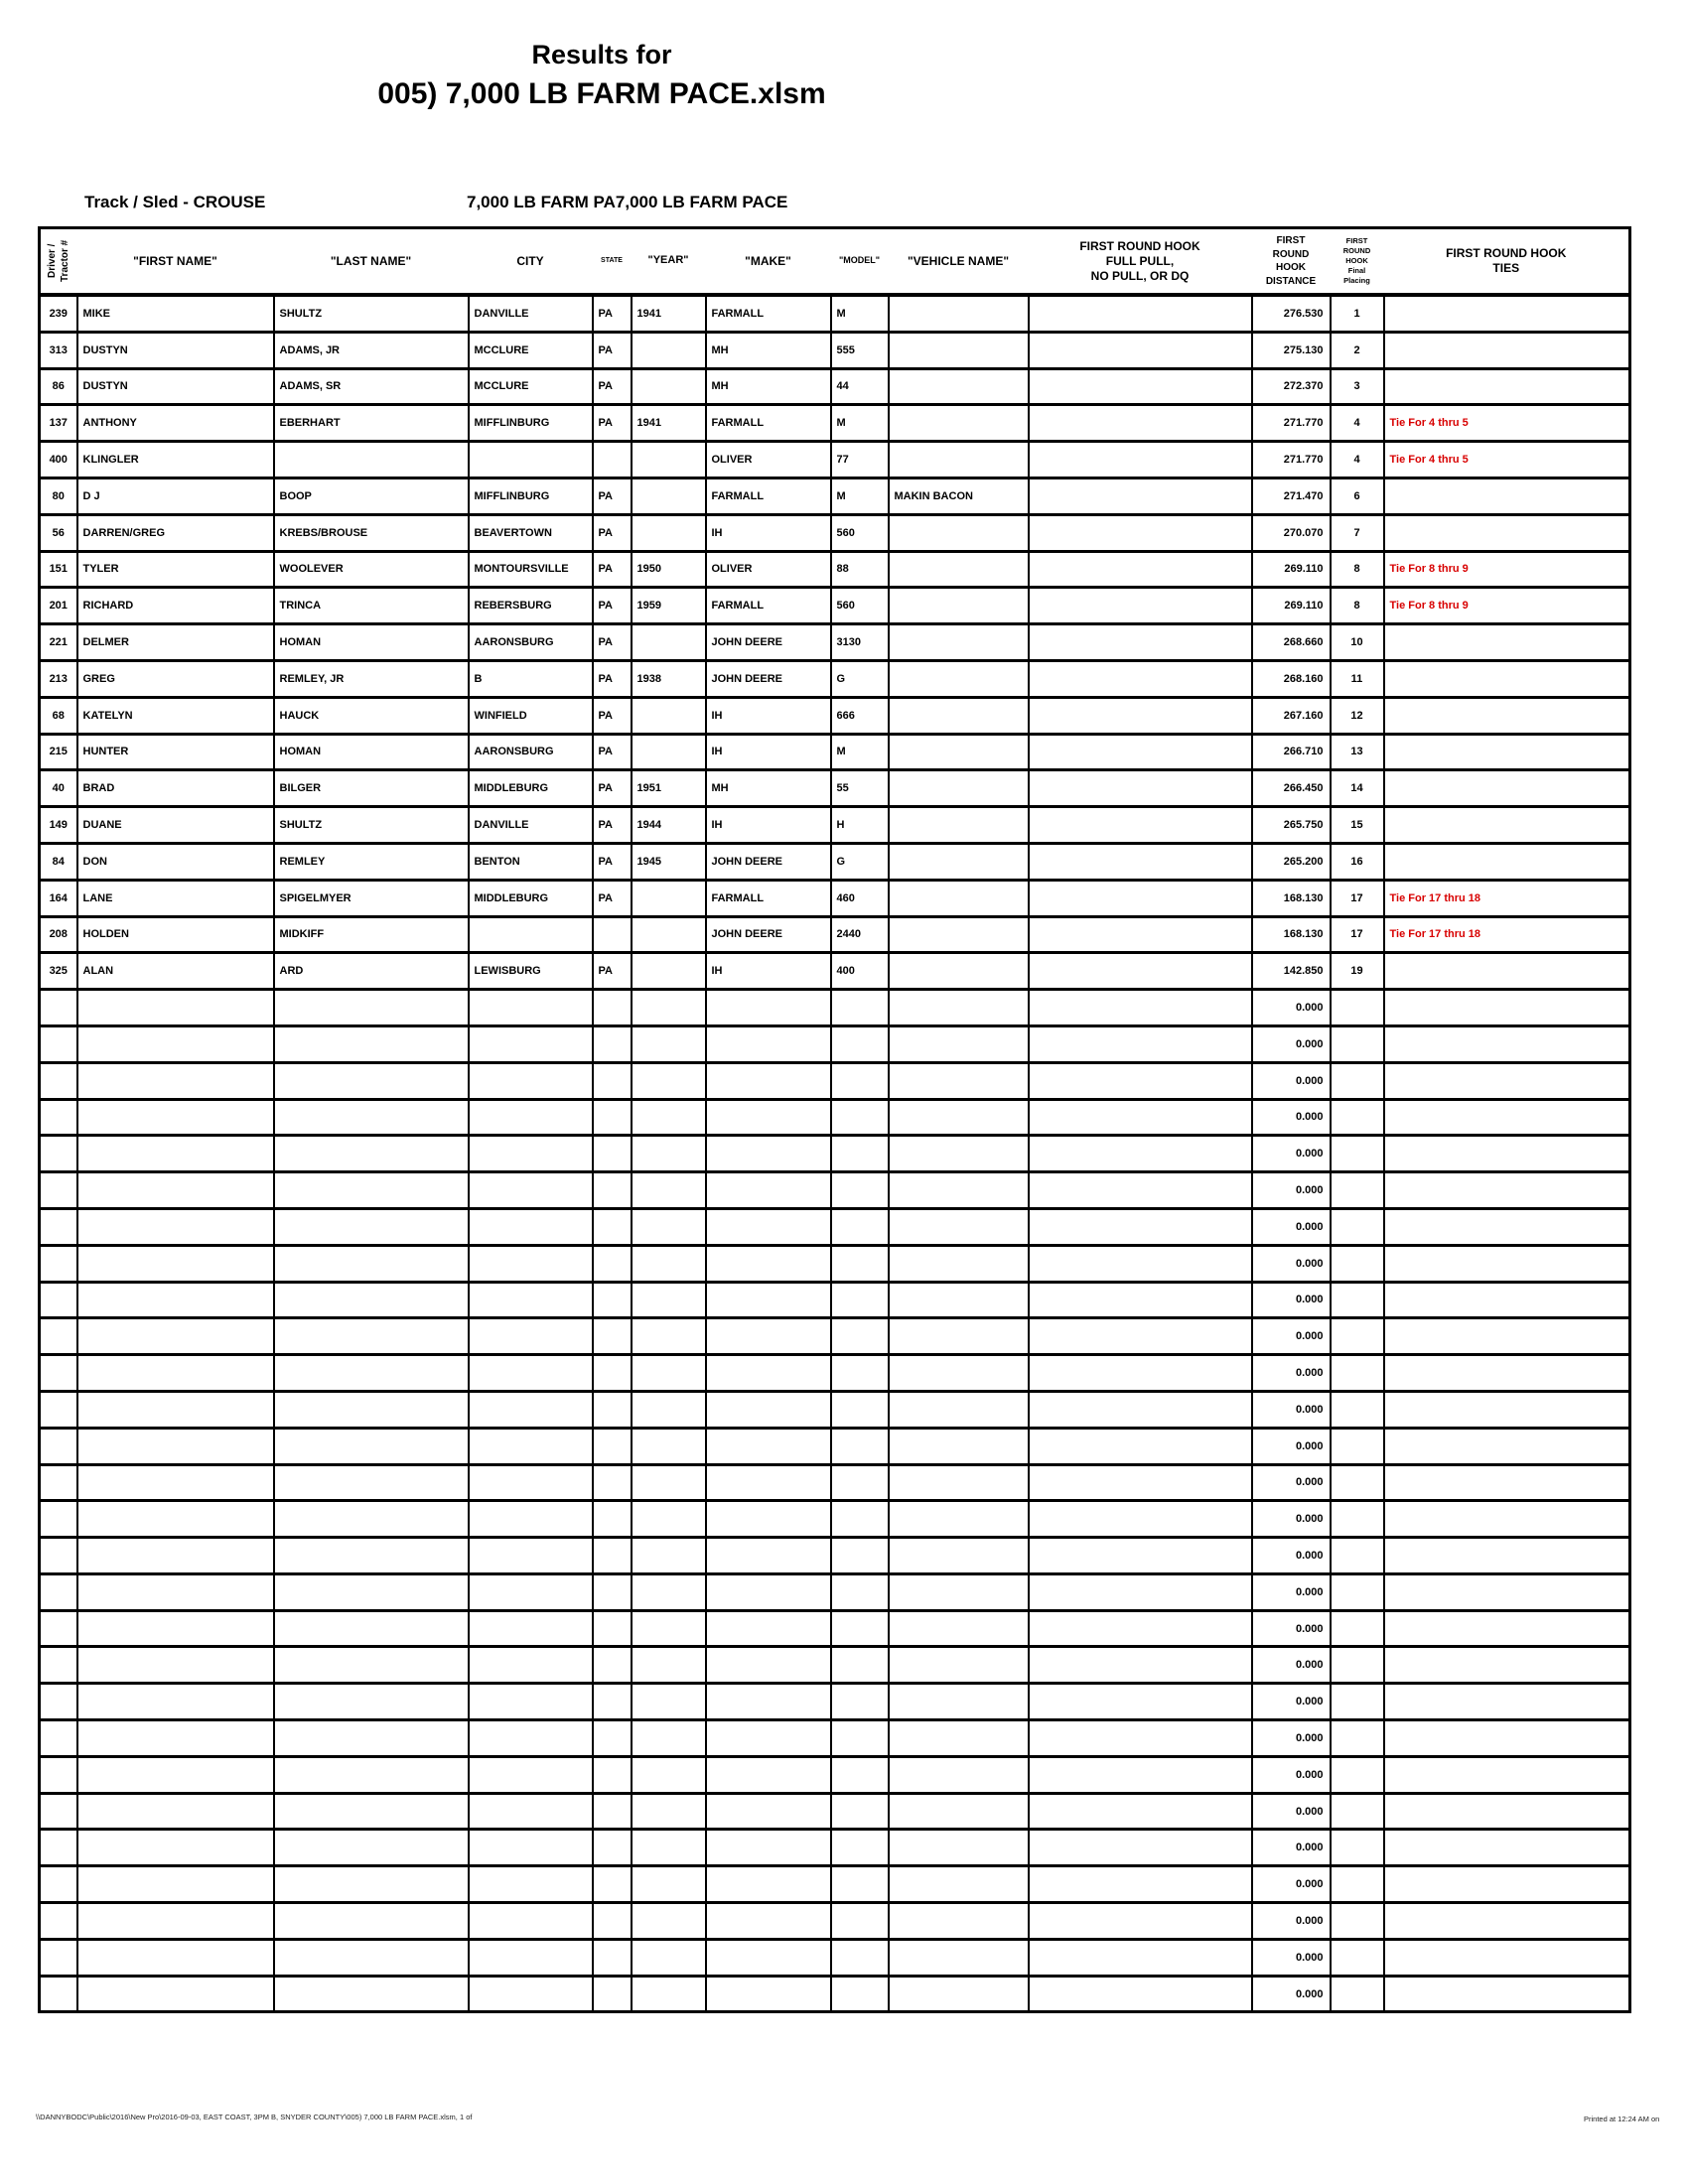 The width and height of the screenshot is (1688, 2184). What do you see at coordinates (175, 934) in the screenshot?
I see `cell-first-name: HOLDEN` at bounding box center [175, 934].